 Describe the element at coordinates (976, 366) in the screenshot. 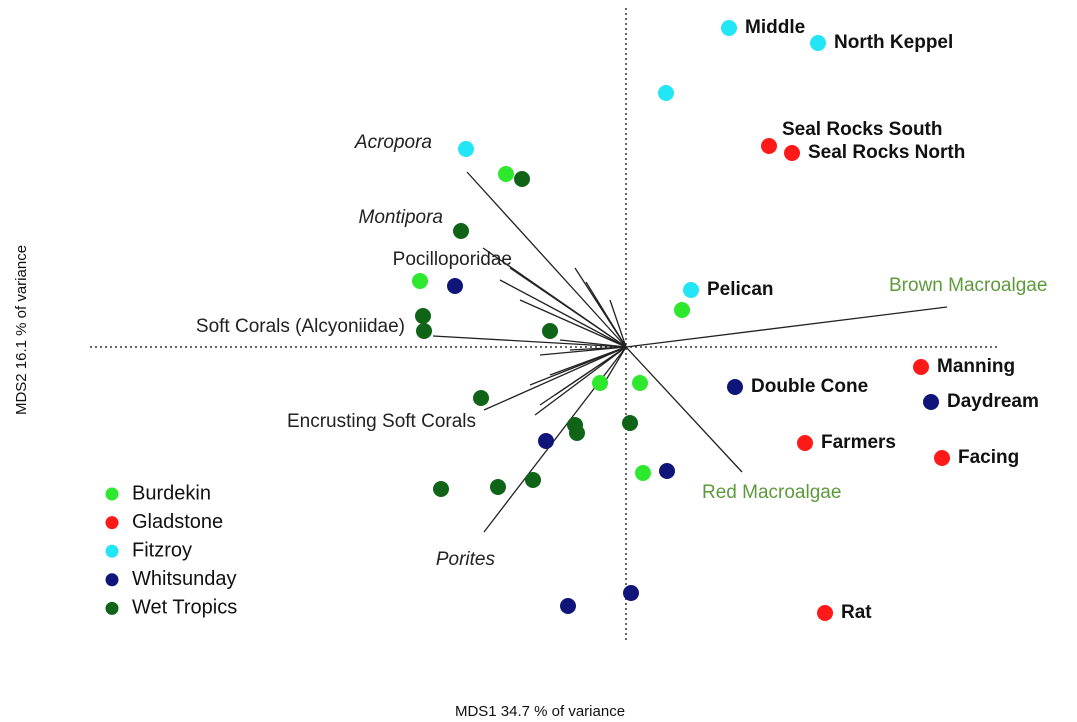

I see `point-label: Manning` at that location.